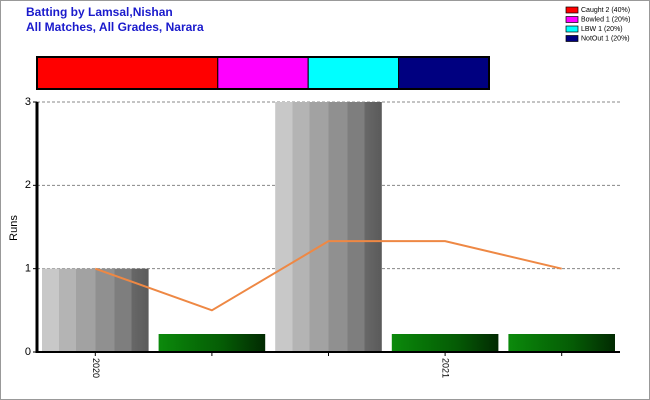  Describe the element at coordinates (28, 352) in the screenshot. I see `y-tick-label: 0` at that location.